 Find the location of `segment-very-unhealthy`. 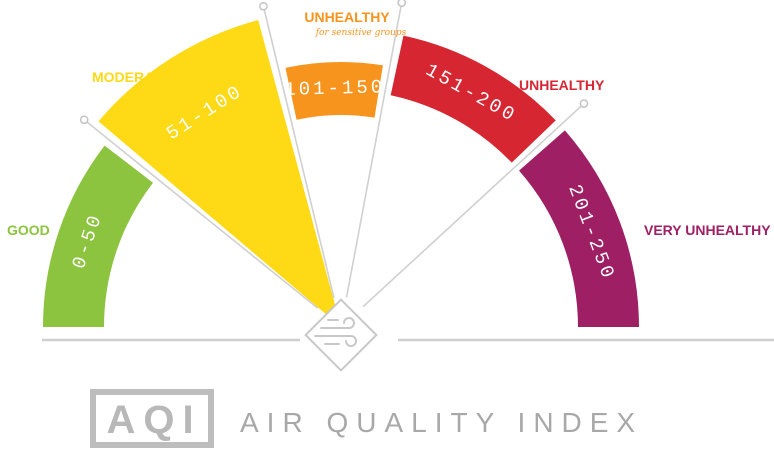

segment-very-unhealthy is located at coordinates (579, 228).